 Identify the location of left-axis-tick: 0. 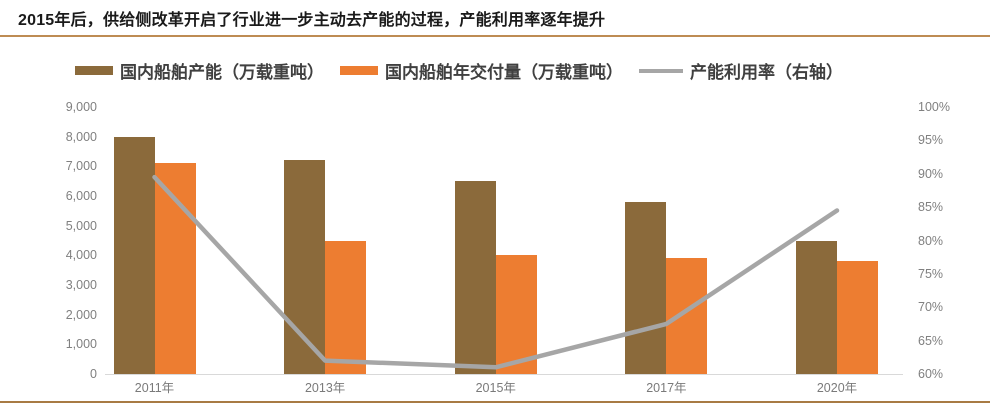
(93, 374).